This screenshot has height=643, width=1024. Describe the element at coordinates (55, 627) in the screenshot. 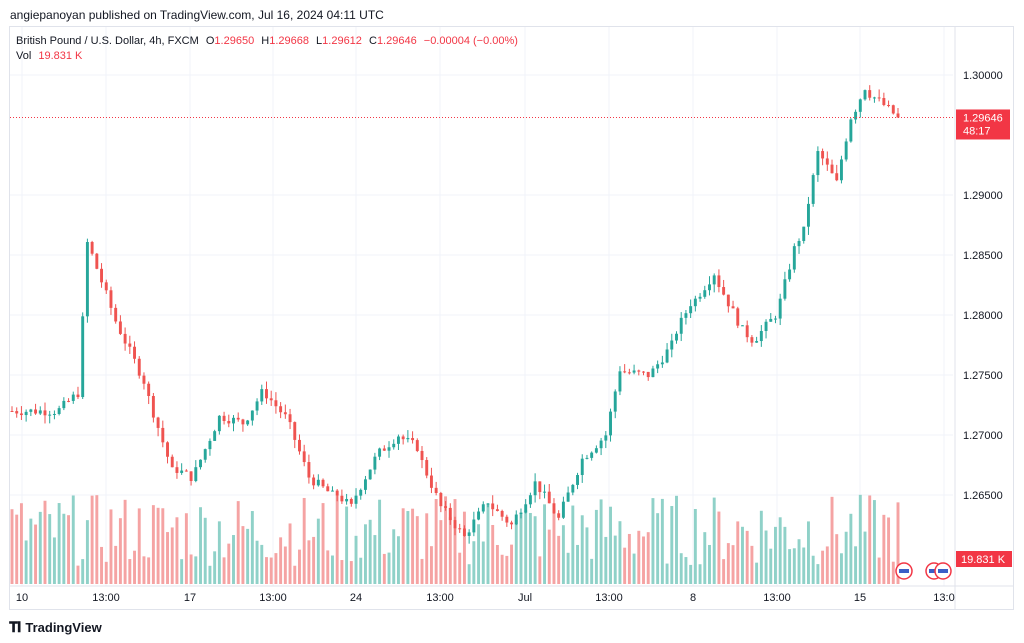

I see `footer-brand: 𝐓𝐈 TradingView` at that location.